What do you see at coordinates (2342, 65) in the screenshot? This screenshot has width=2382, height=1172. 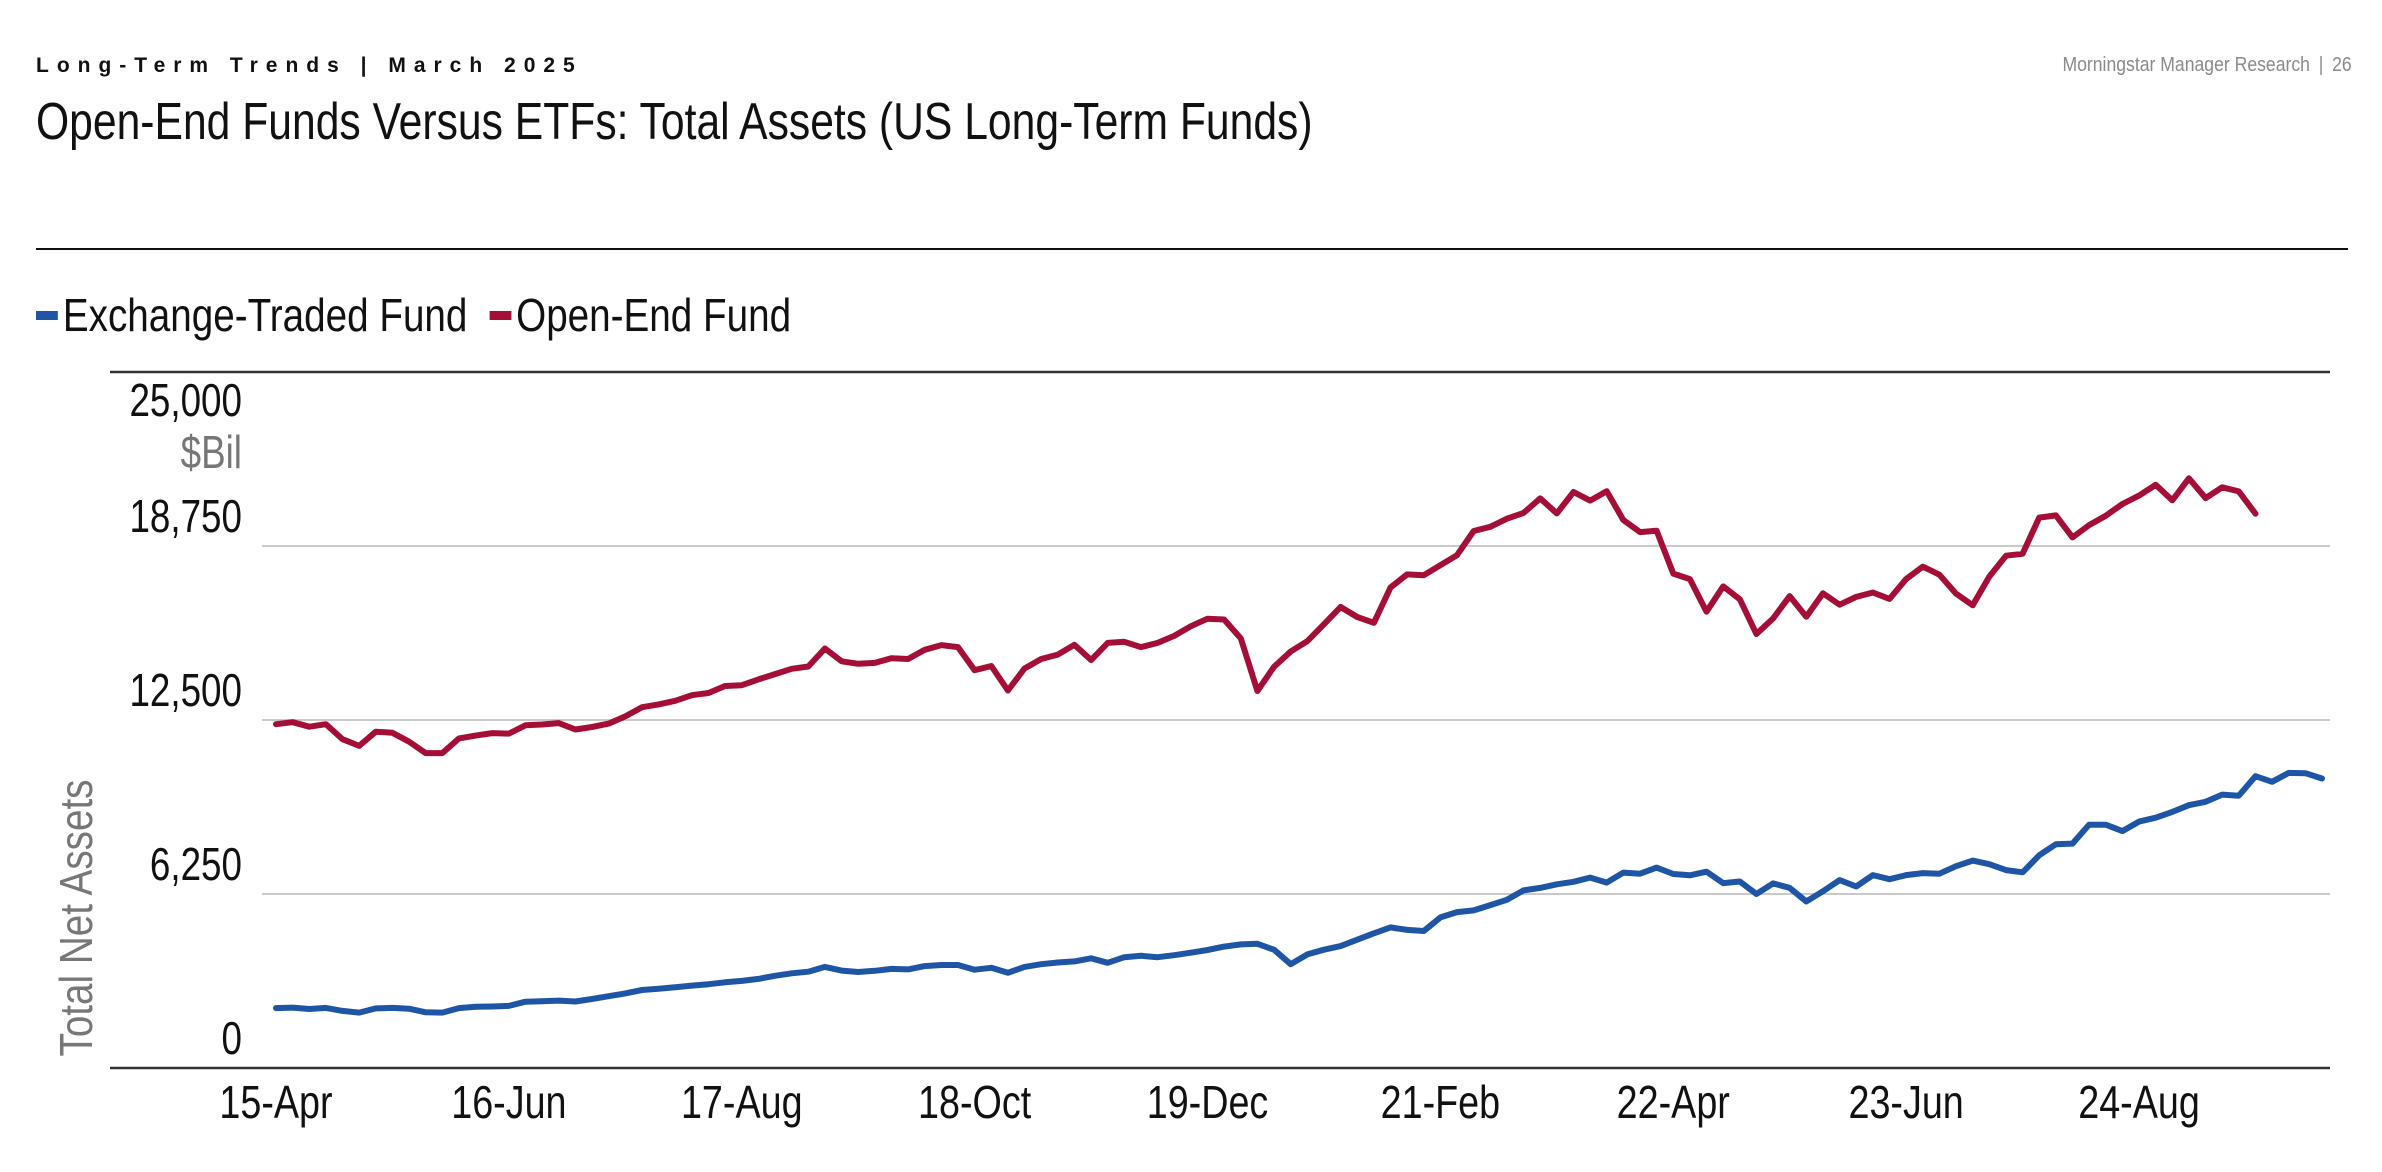 I see `page-number: 26` at bounding box center [2342, 65].